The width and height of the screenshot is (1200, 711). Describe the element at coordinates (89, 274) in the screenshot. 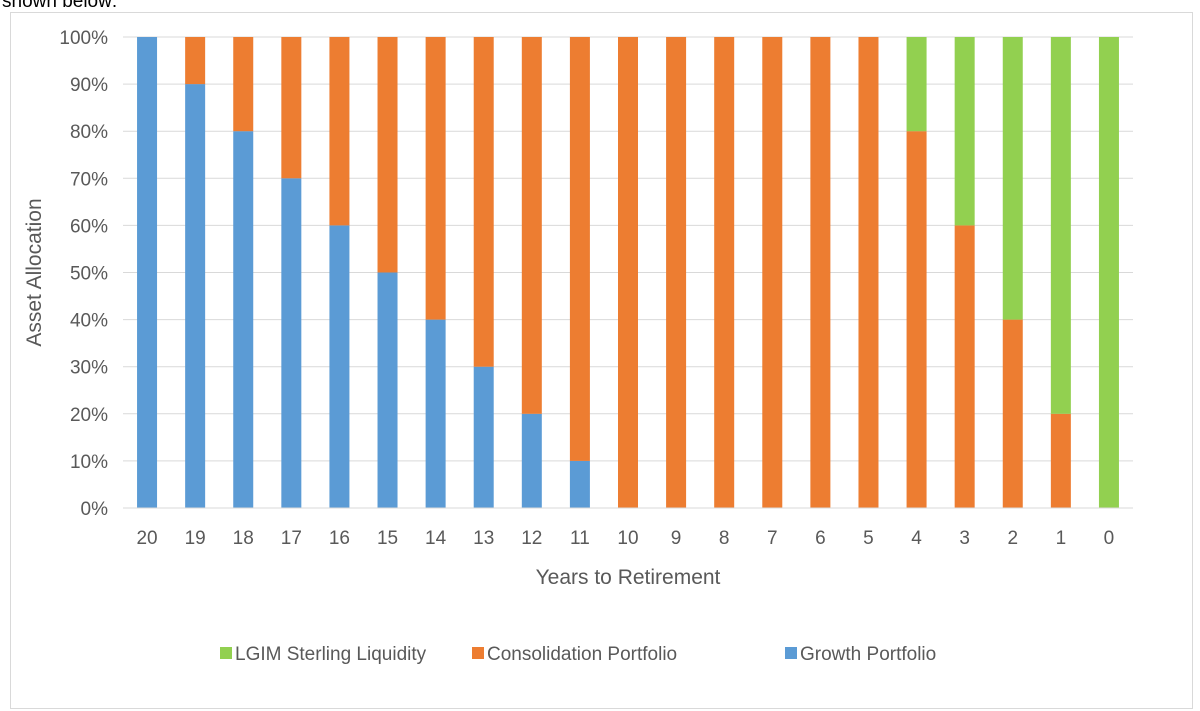

I see `y-tick-label: 50%` at that location.